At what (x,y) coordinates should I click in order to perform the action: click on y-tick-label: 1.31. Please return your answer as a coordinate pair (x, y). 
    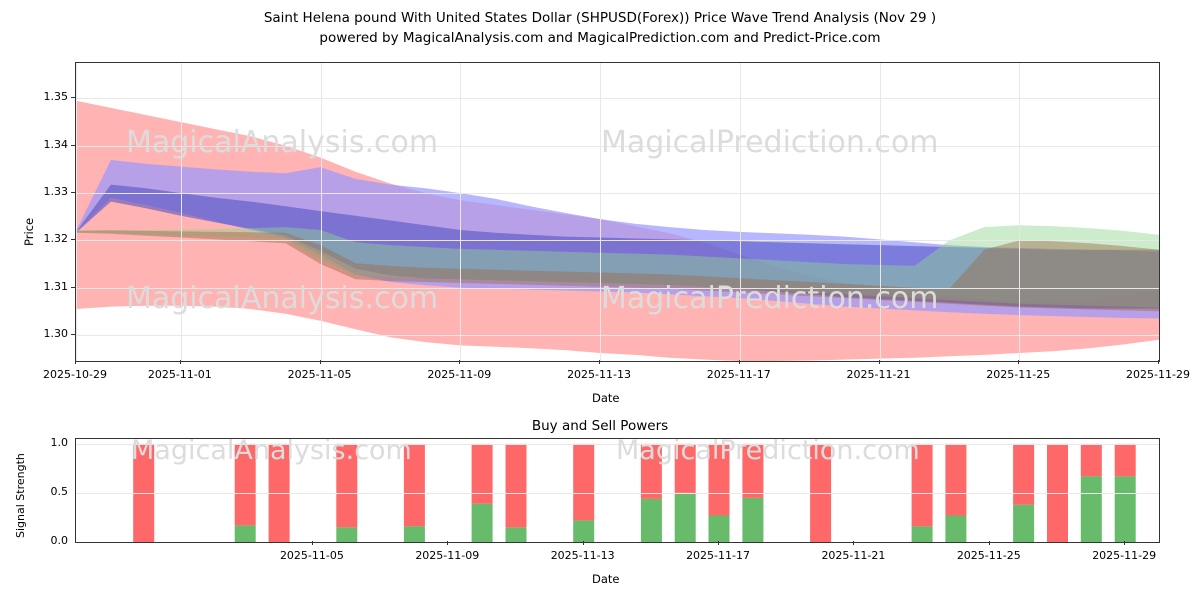
    Looking at the image, I should click on (56, 286).